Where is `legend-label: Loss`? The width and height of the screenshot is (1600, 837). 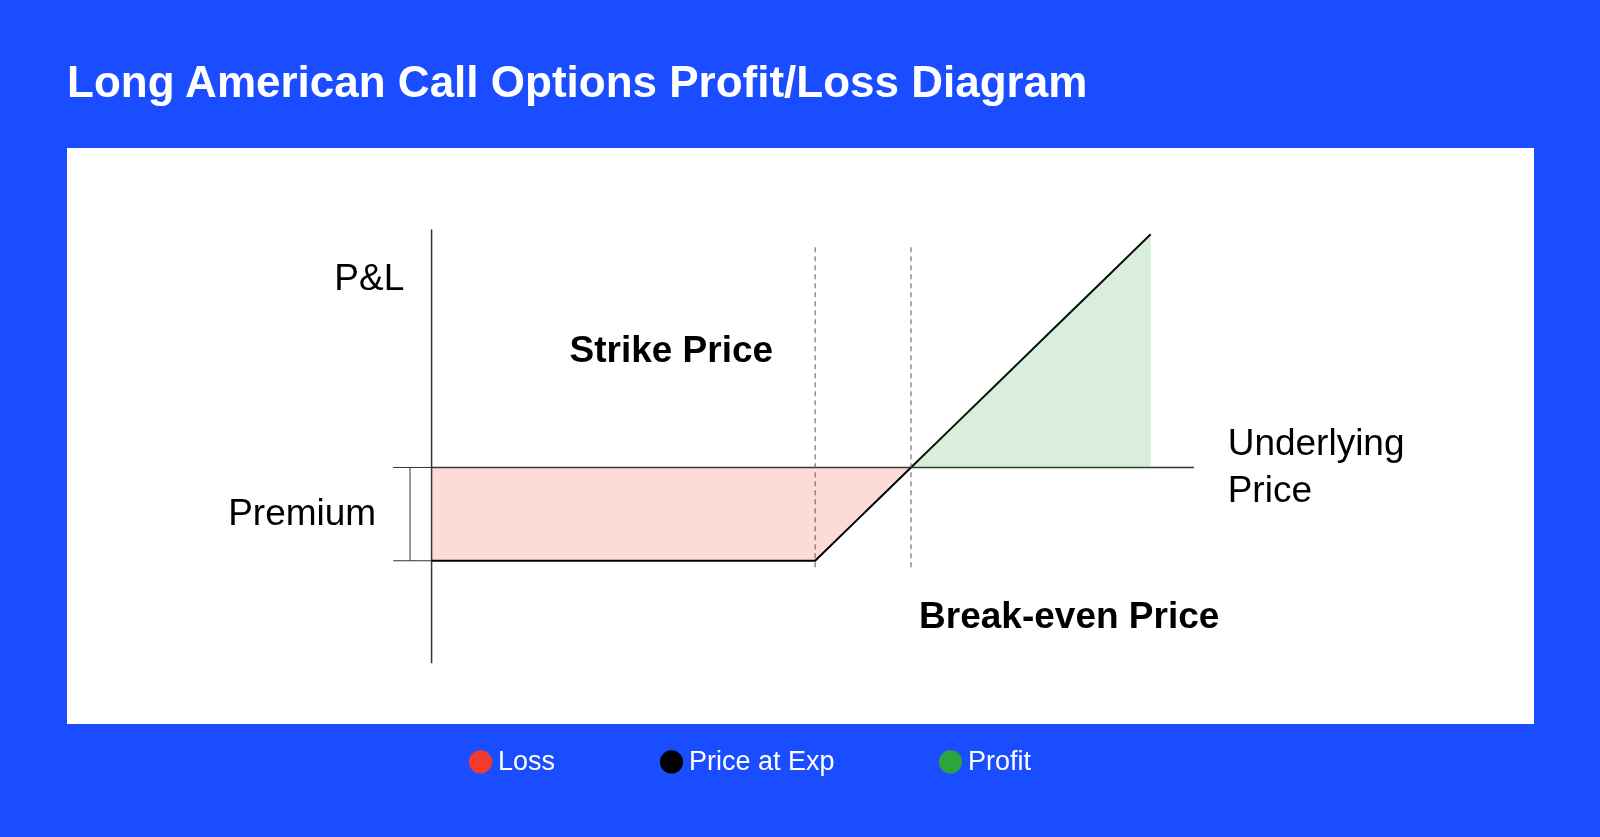 legend-label: Loss is located at coordinates (527, 760).